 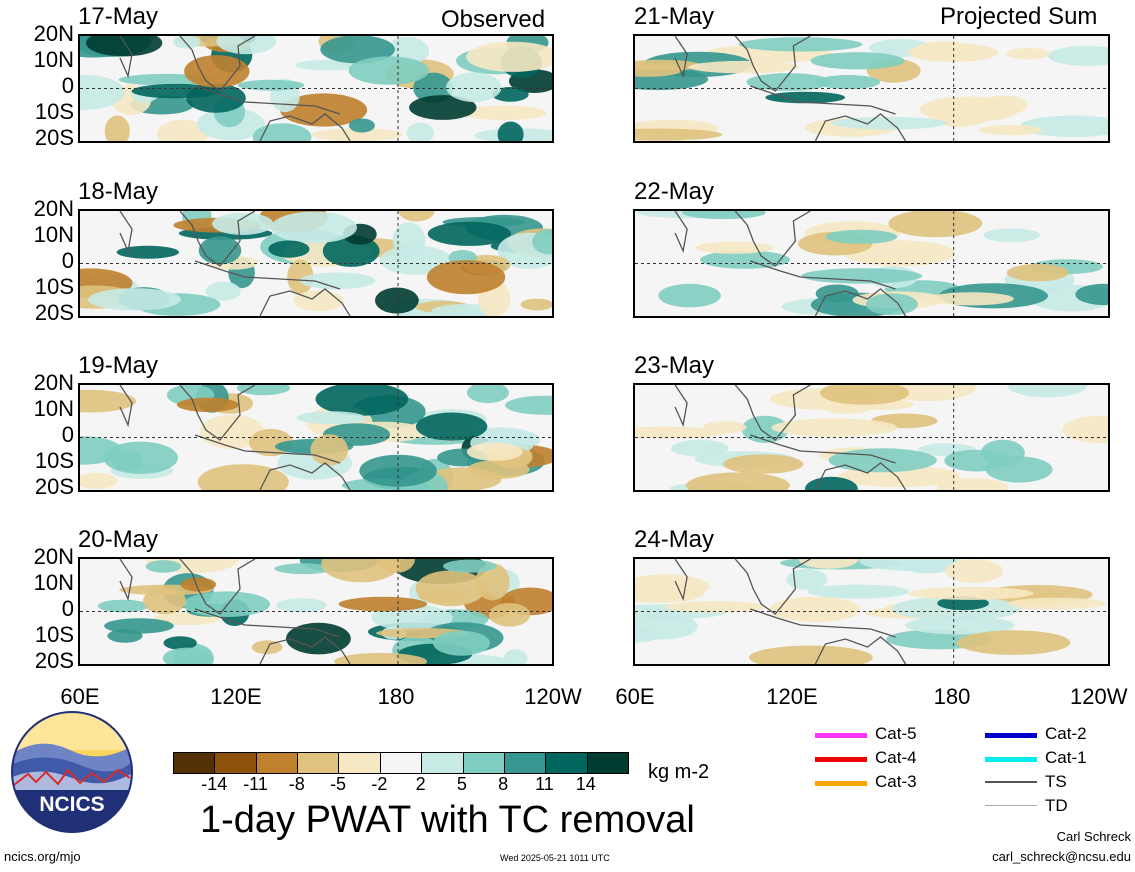 I want to click on tc-legend-label: TS, so click(x=1056, y=781).